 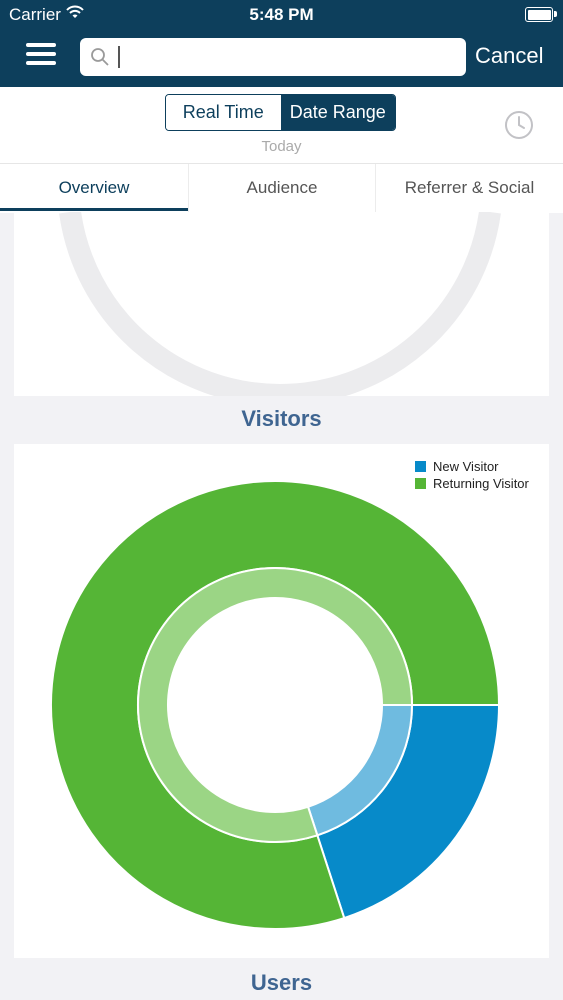 What do you see at coordinates (281, 982) in the screenshot?
I see `users-section-title: Users` at bounding box center [281, 982].